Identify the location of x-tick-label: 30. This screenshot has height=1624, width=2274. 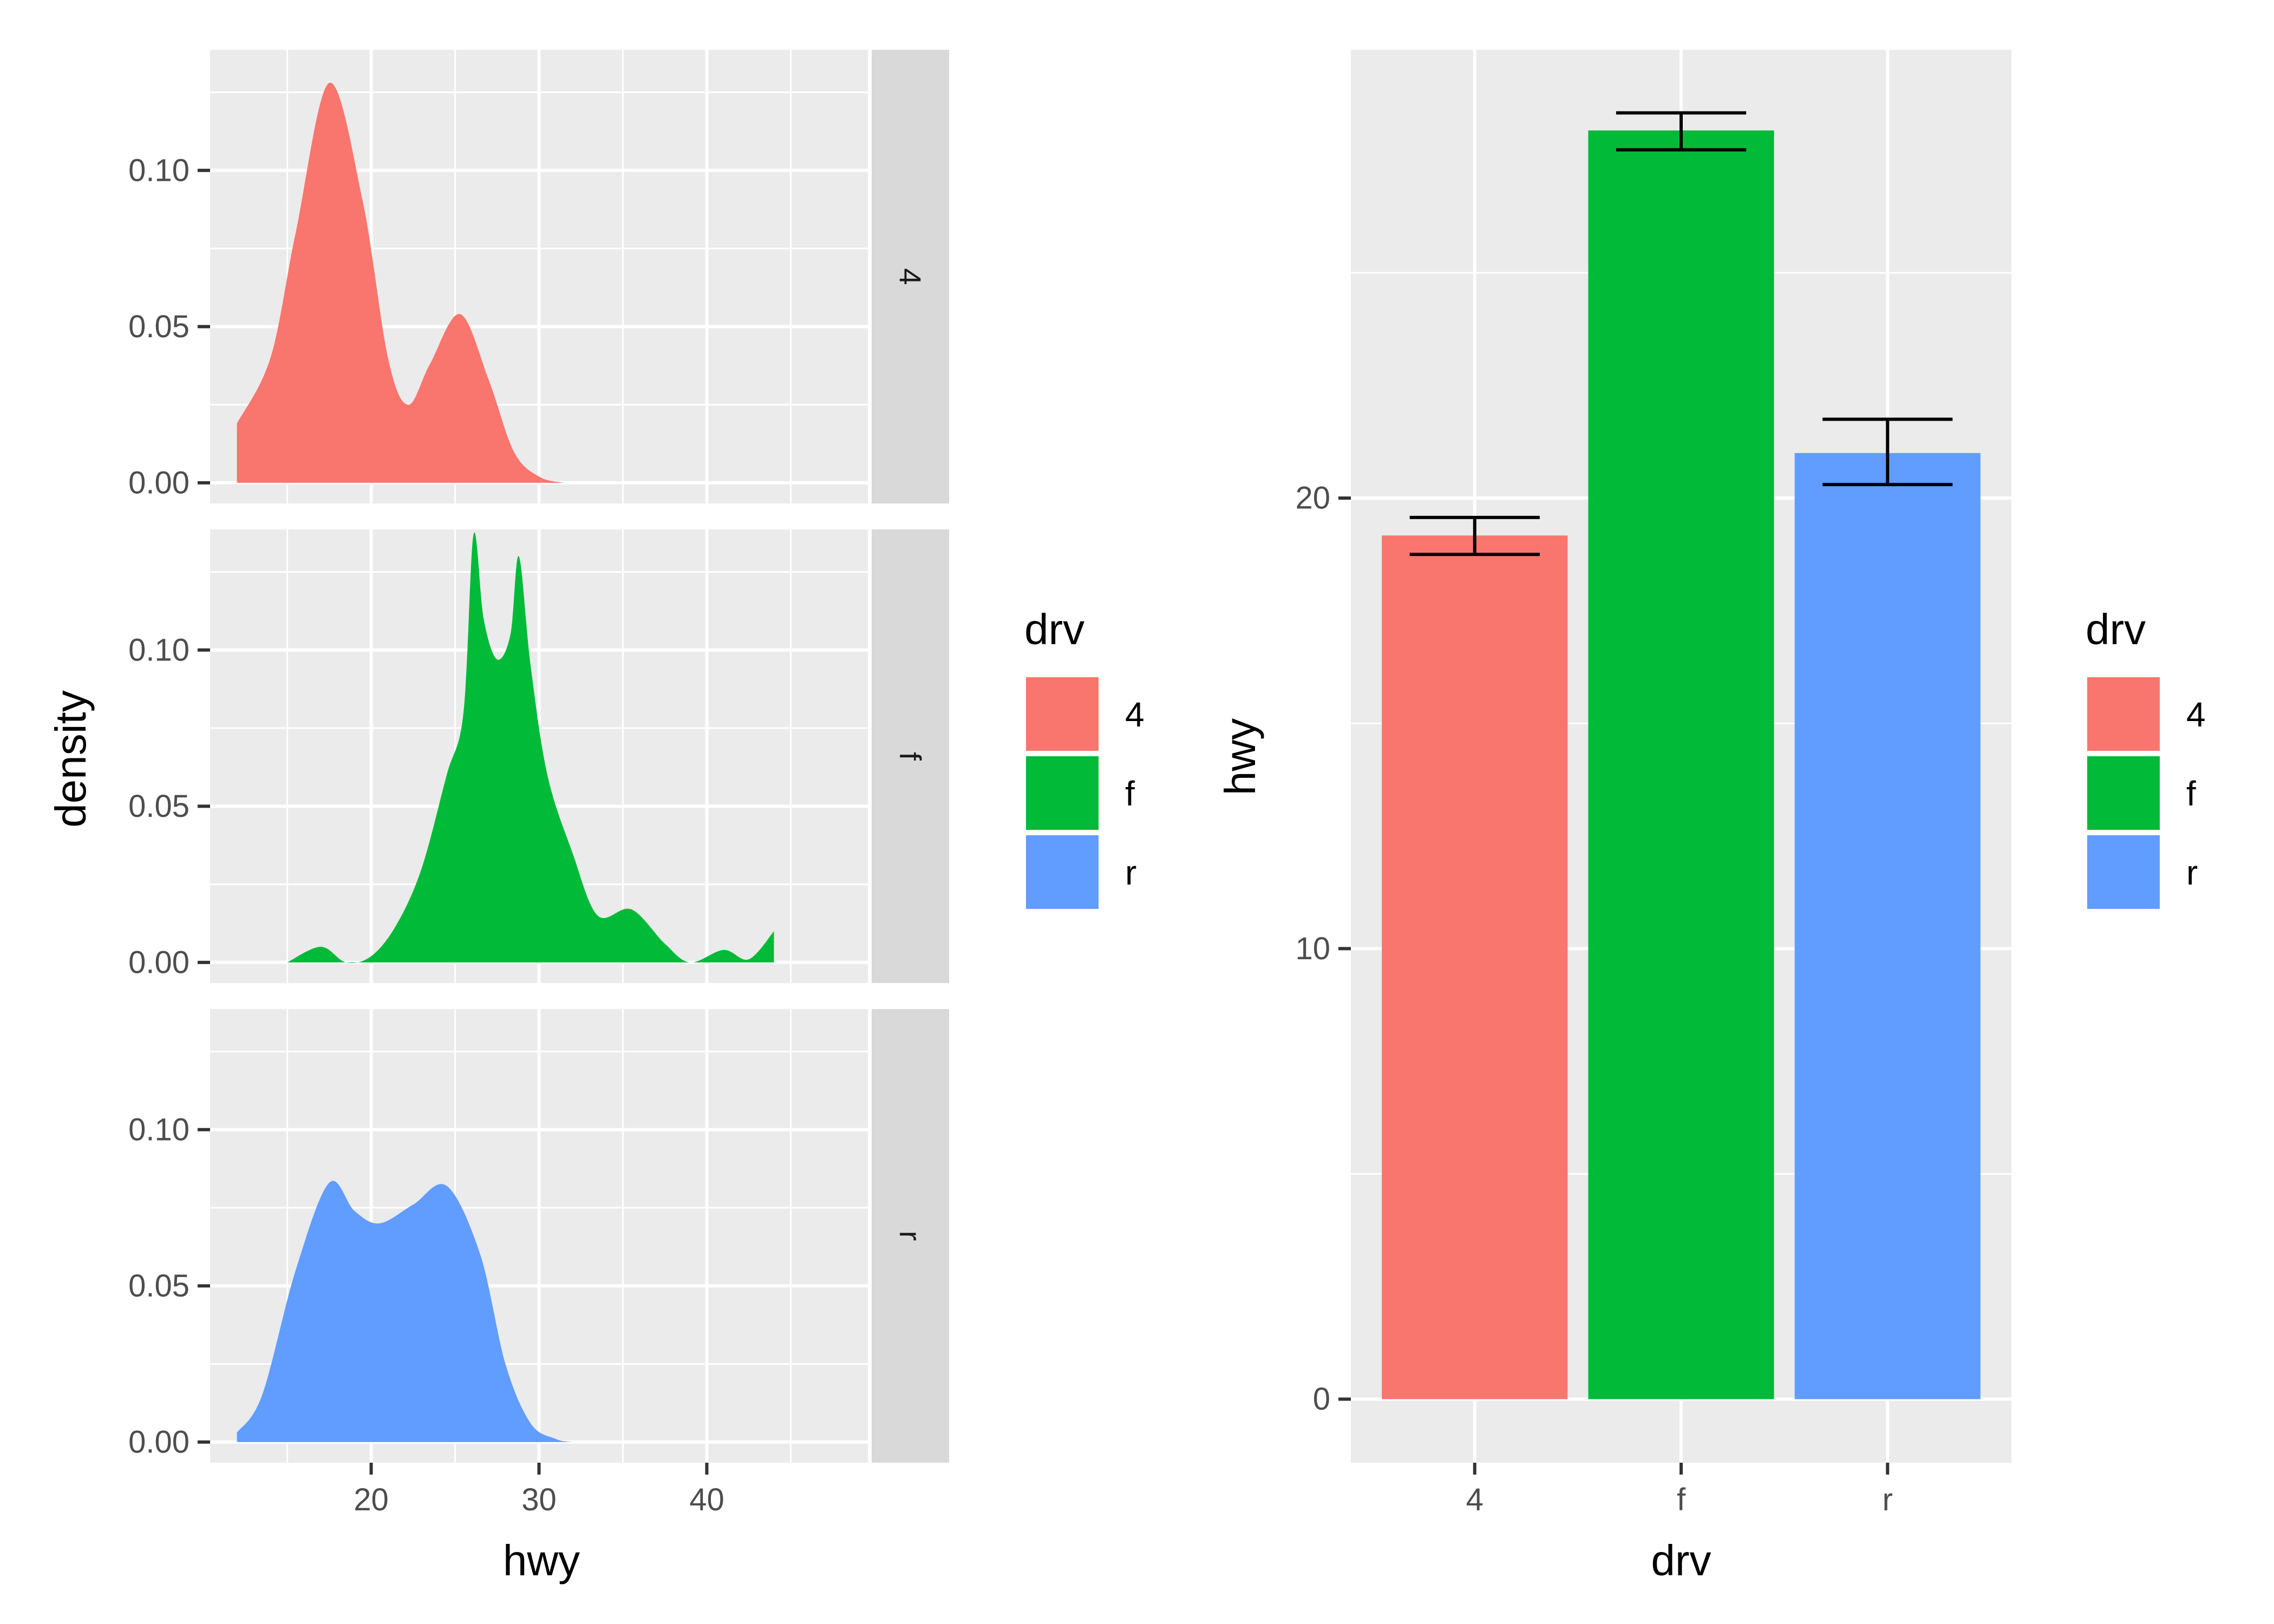
(539, 1499).